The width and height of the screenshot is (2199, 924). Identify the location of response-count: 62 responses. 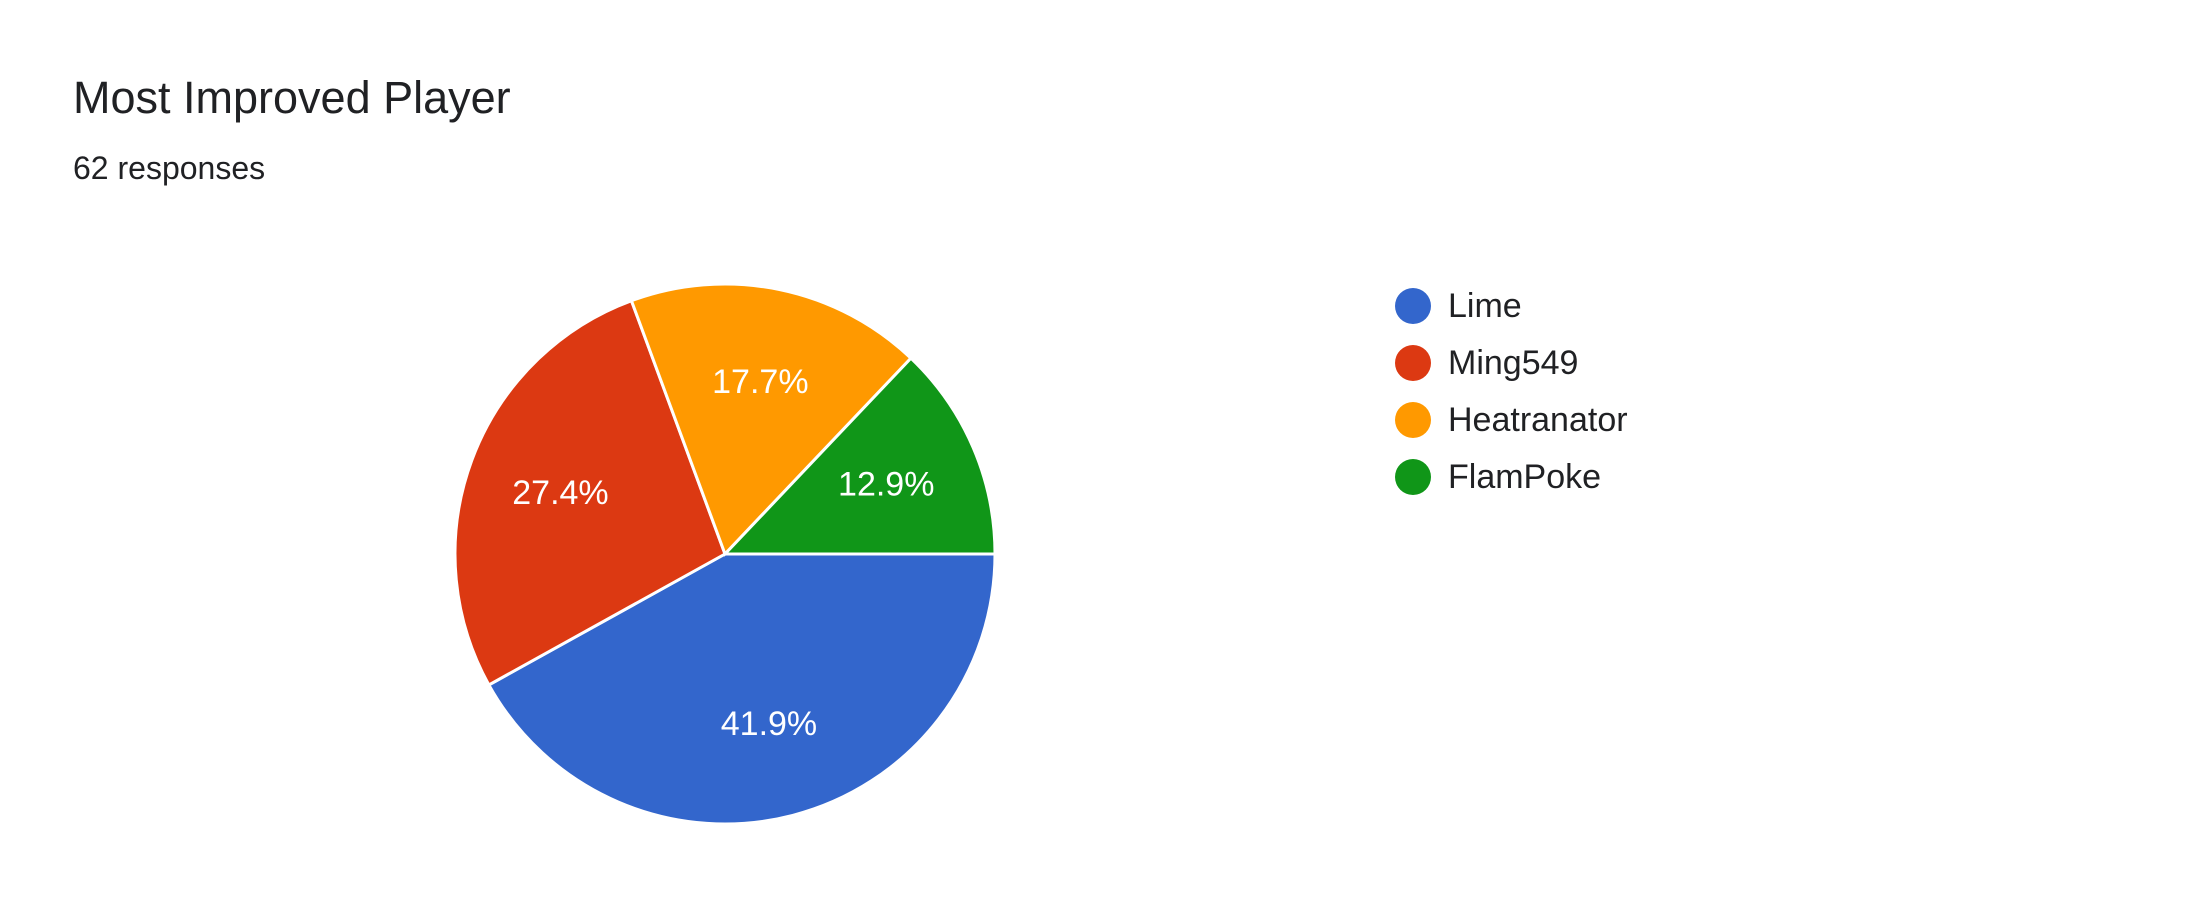
(169, 168).